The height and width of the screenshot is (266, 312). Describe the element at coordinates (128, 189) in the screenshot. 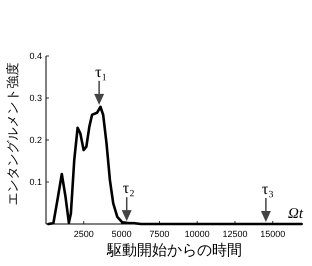

I see `annotation: τ₂` at that location.